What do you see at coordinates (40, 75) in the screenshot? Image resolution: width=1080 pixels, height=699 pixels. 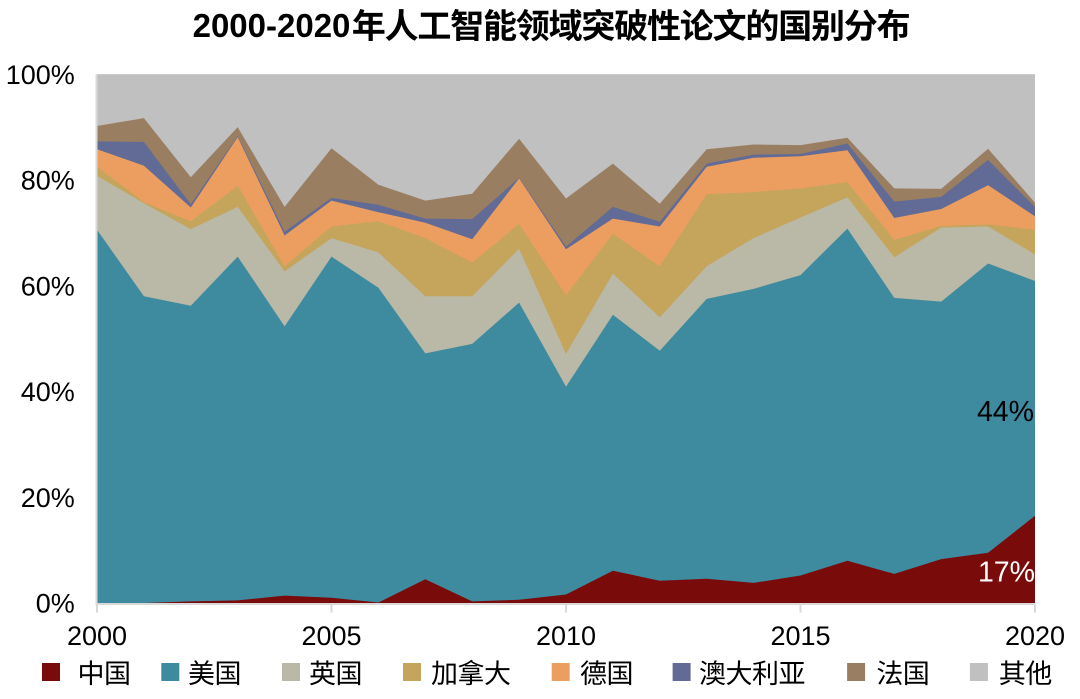 I see `svg-text: 100%` at bounding box center [40, 75].